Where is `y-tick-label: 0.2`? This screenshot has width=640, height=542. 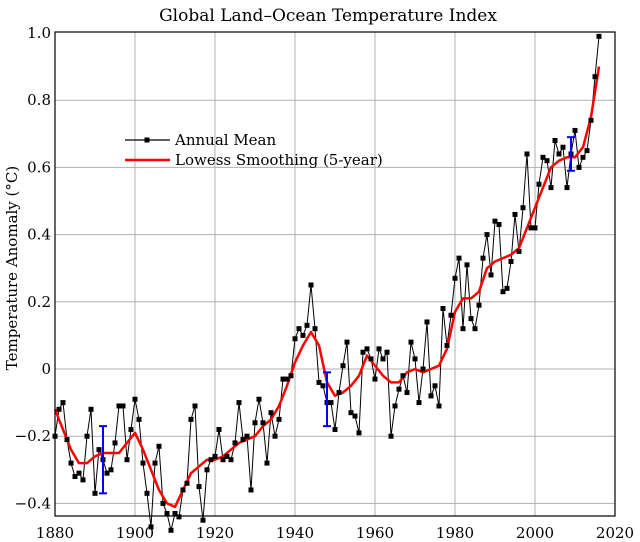 y-tick-label: 0.2 is located at coordinates (39, 302).